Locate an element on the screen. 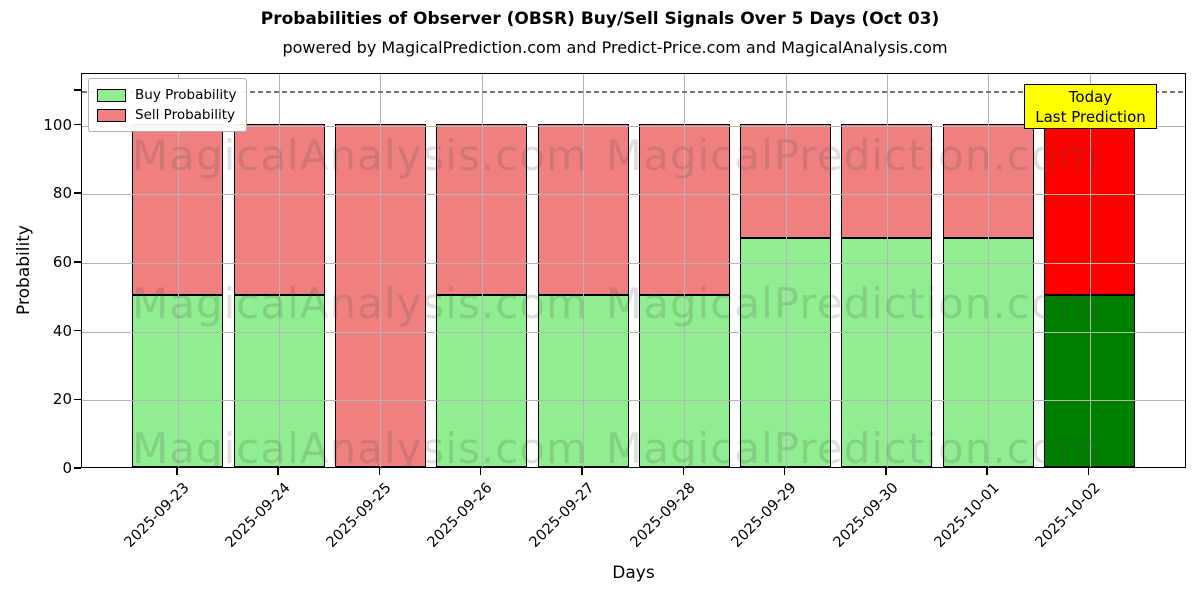 This screenshot has height=600, width=1200. y-tick-label: 60 is located at coordinates (62, 261).